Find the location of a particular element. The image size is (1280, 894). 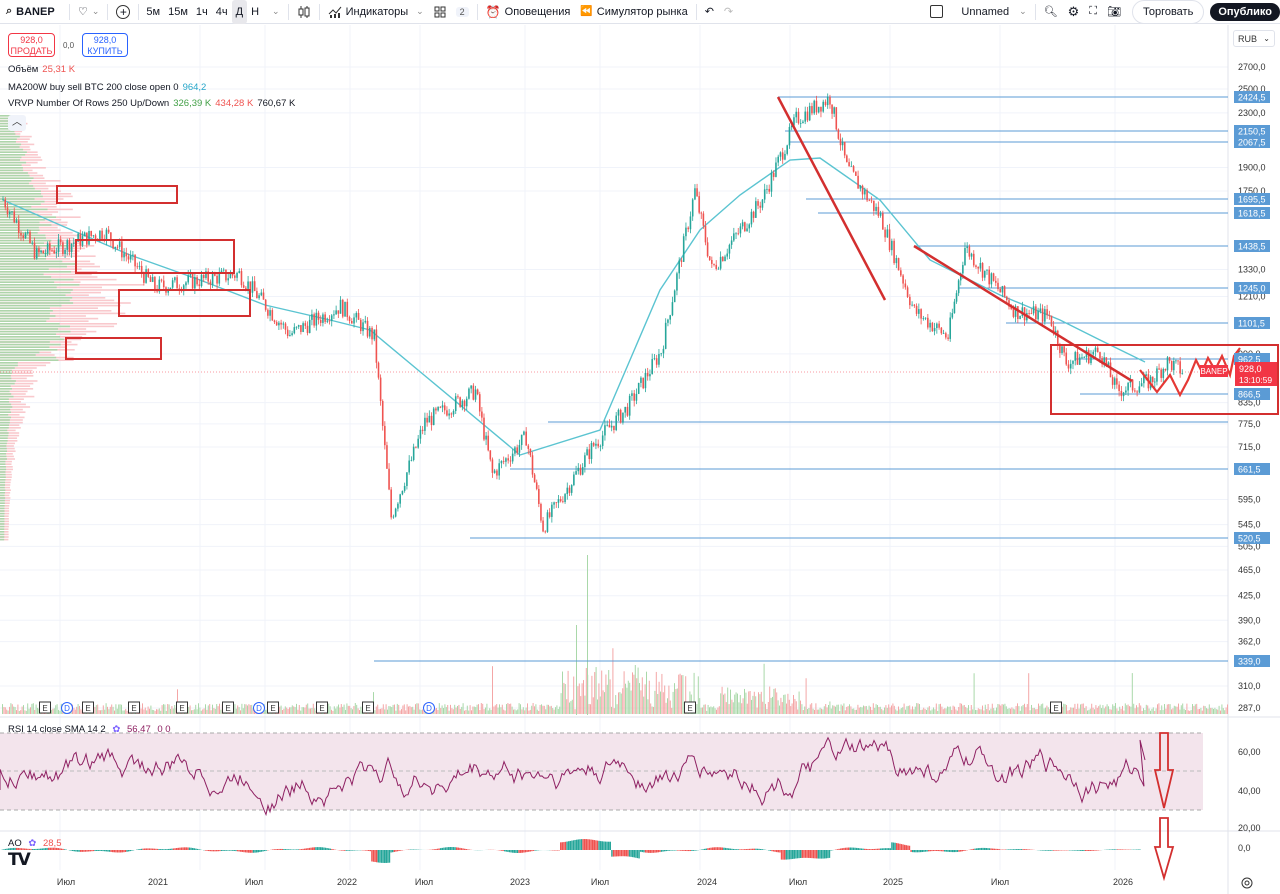

svg-text: 2500,0 is located at coordinates (1252, 89).